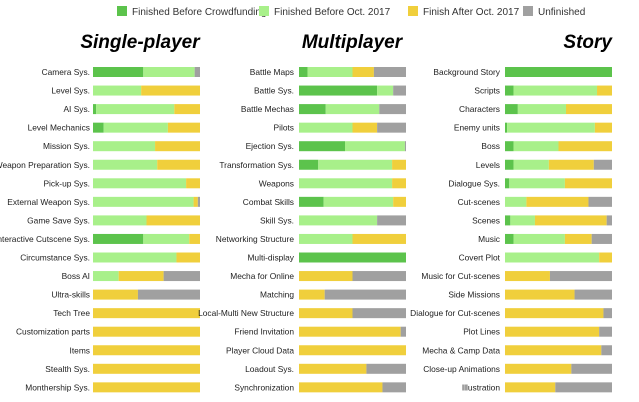 This screenshot has height=402, width=639. I want to click on category-label: Pilots, so click(284, 128).